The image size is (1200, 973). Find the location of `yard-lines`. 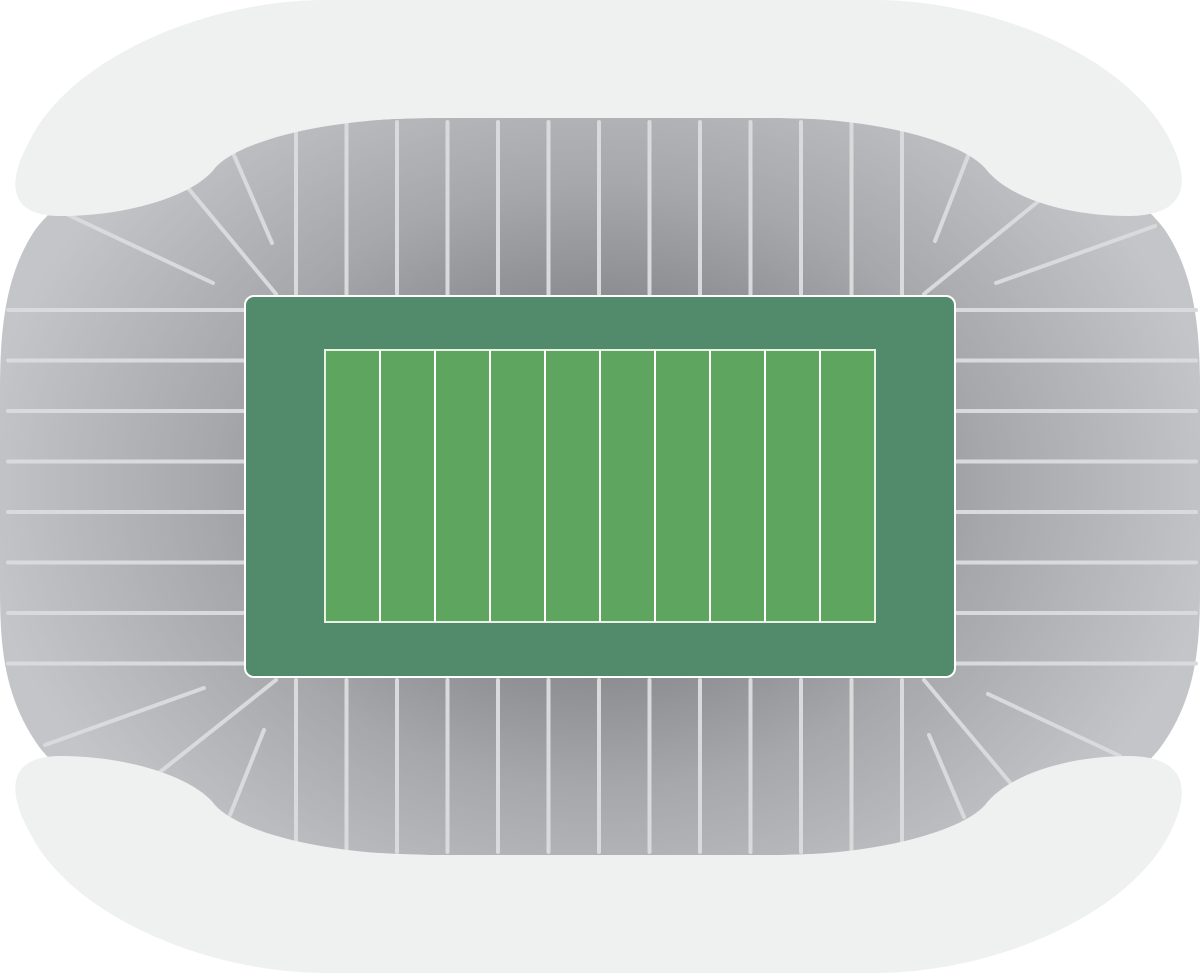

yard-lines is located at coordinates (600, 486).